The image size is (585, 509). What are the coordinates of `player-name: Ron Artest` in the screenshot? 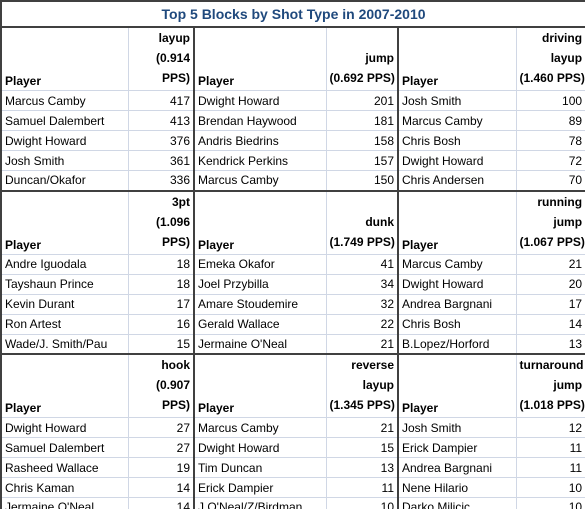 It's located at (64, 324).